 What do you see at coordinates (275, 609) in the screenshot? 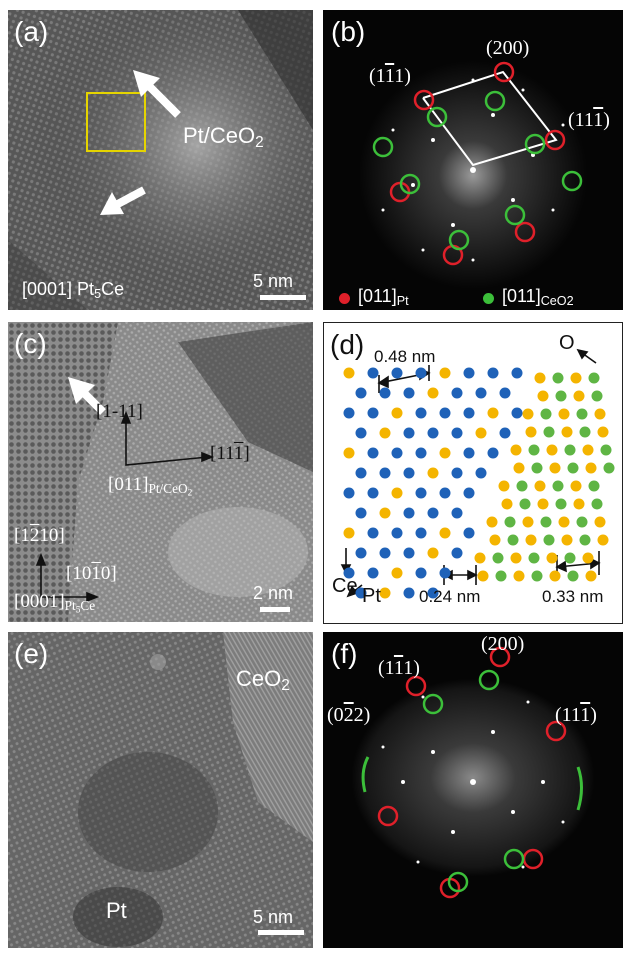
I see `panel-c-scale-bar` at bounding box center [275, 609].